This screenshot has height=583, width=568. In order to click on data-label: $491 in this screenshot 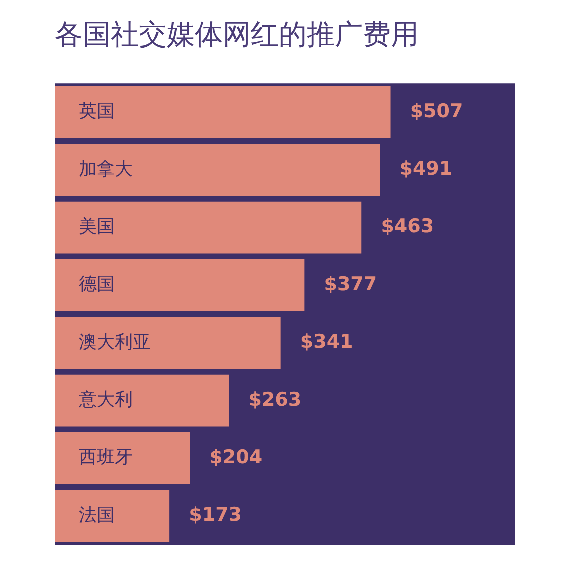, I will do `click(426, 169)`.